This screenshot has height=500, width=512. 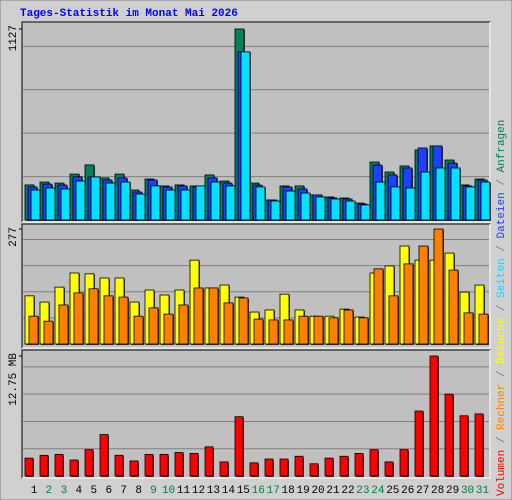 What do you see at coordinates (14, 38) in the screenshot?
I see `y-tick-label: 1127` at bounding box center [14, 38].